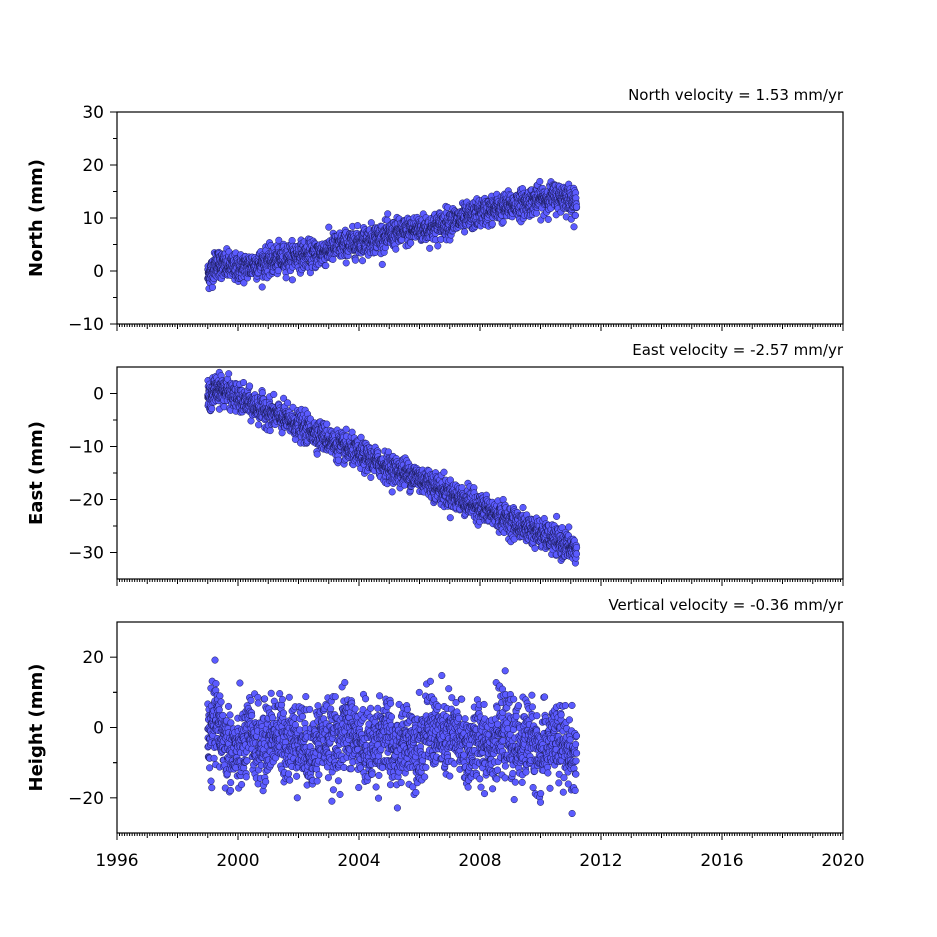  I want to click on east-y-axis-label: East (mm), so click(36, 473).